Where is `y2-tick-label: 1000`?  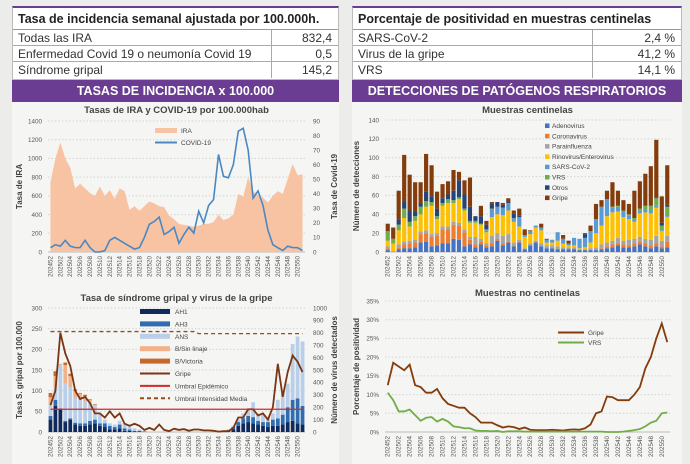 y2-tick-label: 1000 is located at coordinates (320, 308).